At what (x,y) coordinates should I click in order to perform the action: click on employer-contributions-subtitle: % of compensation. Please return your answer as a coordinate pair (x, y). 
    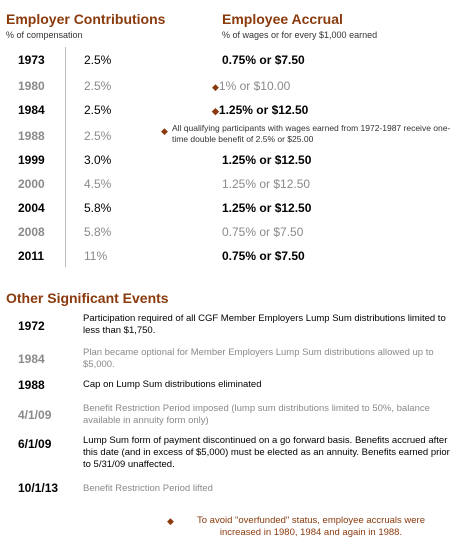
    Looking at the image, I should click on (44, 35).